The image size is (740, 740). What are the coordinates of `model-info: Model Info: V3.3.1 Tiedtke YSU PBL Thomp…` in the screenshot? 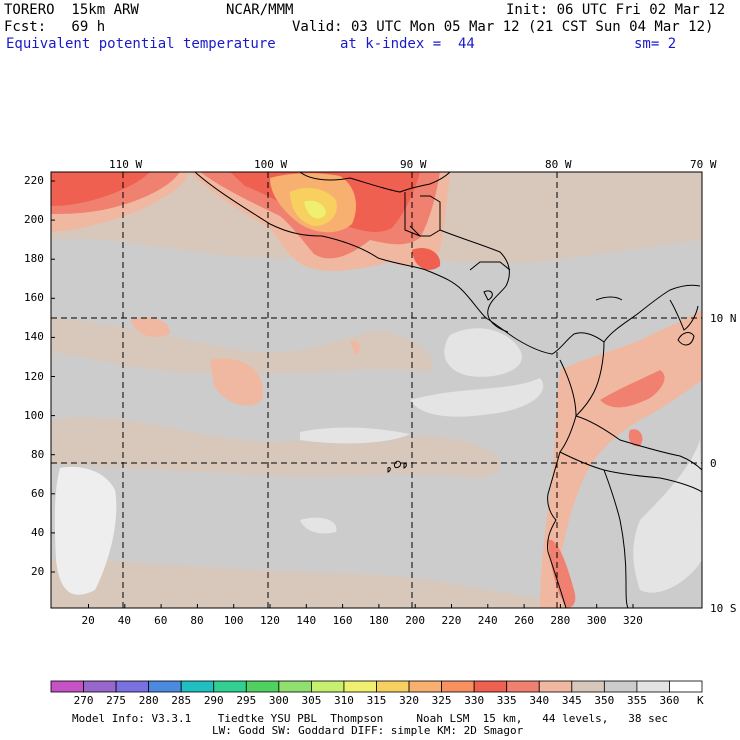 It's located at (370, 718).